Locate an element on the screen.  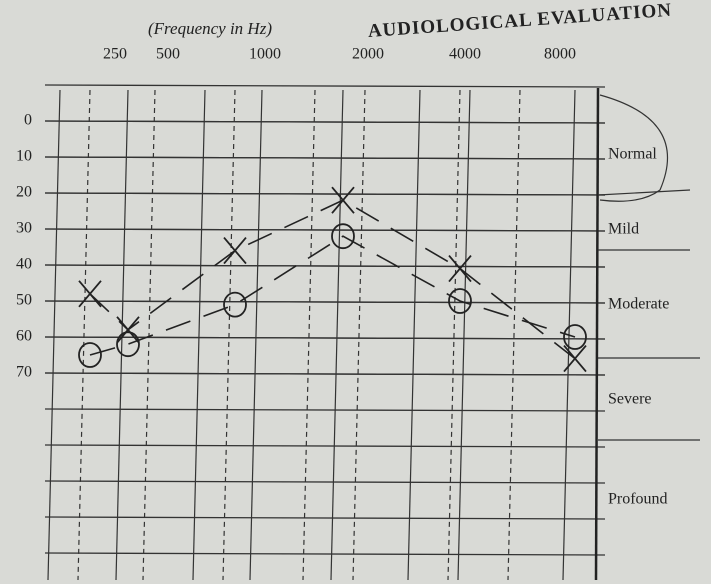
series-line is located at coordinates (332, 295).